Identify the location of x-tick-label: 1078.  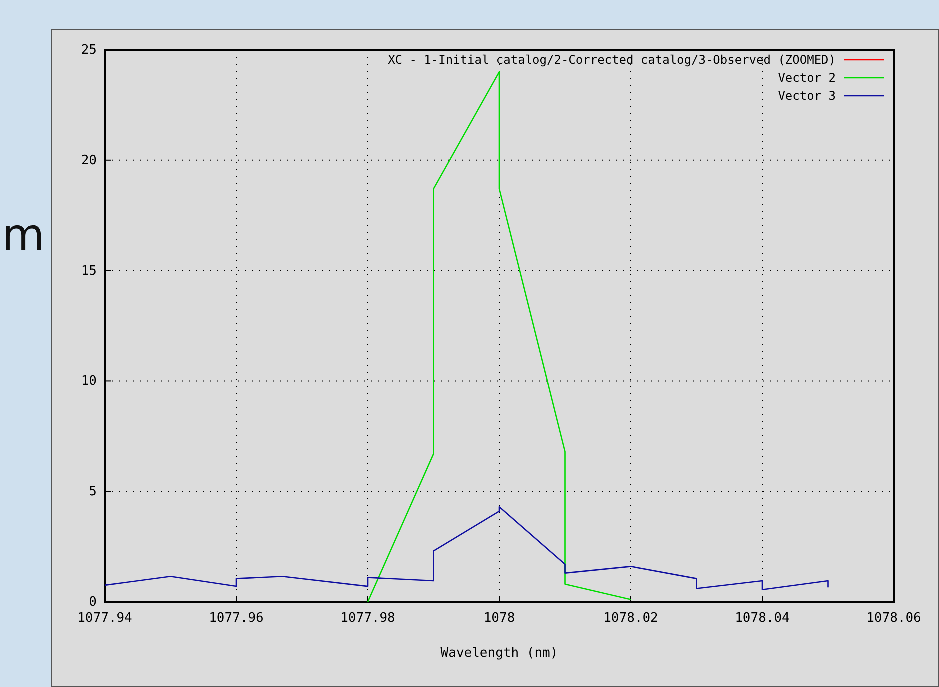
(500, 618).